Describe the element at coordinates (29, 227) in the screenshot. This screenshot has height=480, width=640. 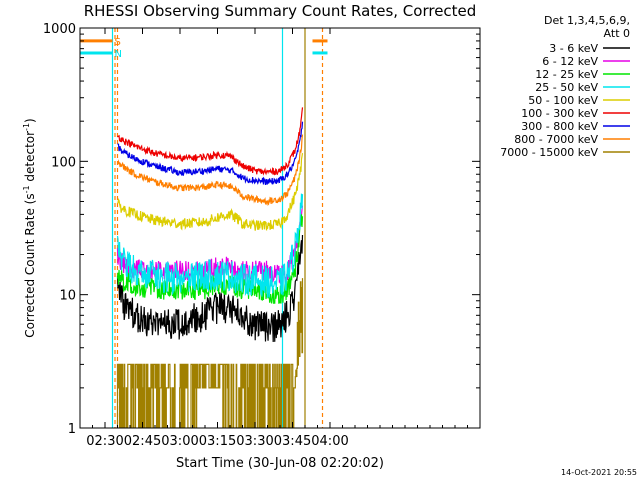
I see `y-axis-label: Corrected Count Rate (s-1 detector-1)` at that location.